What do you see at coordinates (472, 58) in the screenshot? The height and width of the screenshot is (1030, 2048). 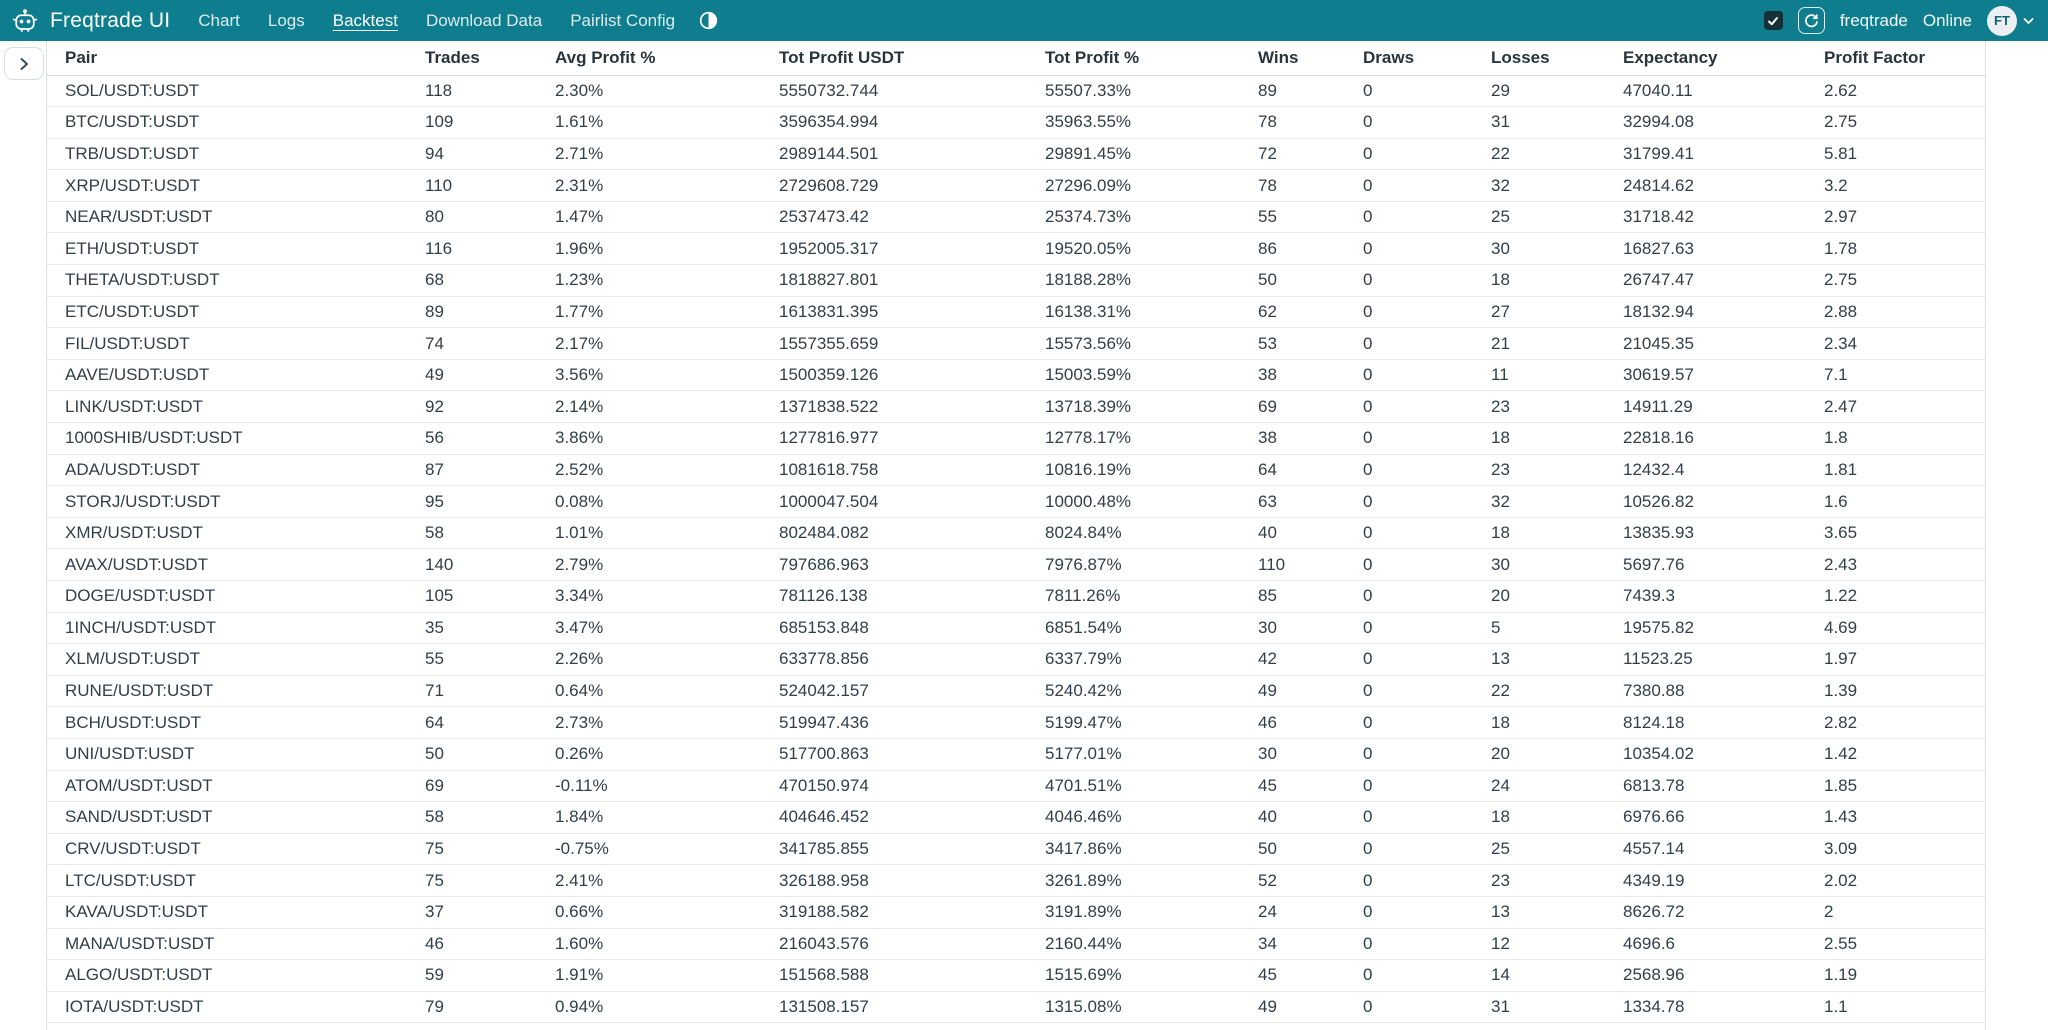 I see `column-header-trades: Trades` at bounding box center [472, 58].